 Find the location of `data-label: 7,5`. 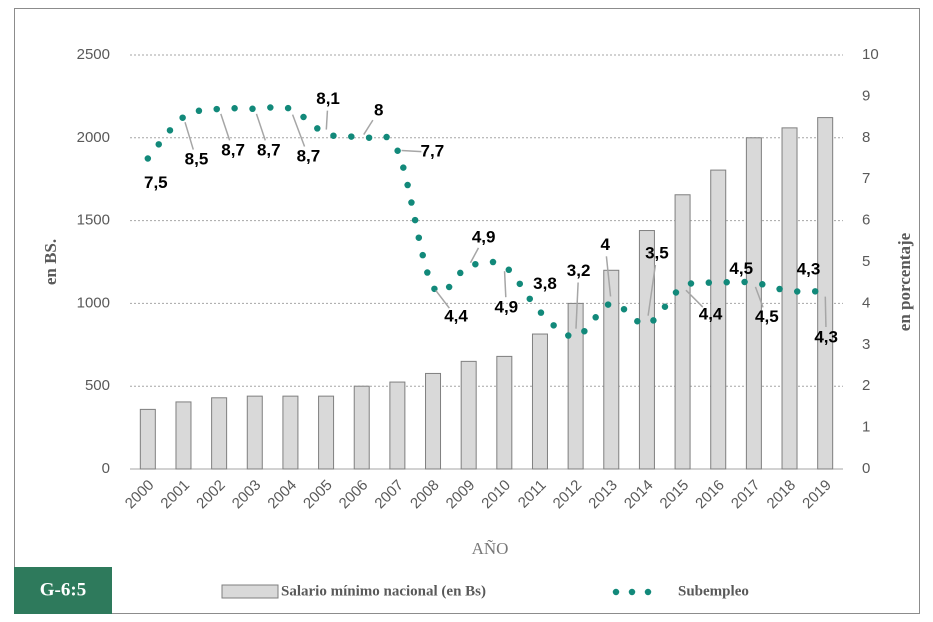

data-label: 7,5 is located at coordinates (156, 182).